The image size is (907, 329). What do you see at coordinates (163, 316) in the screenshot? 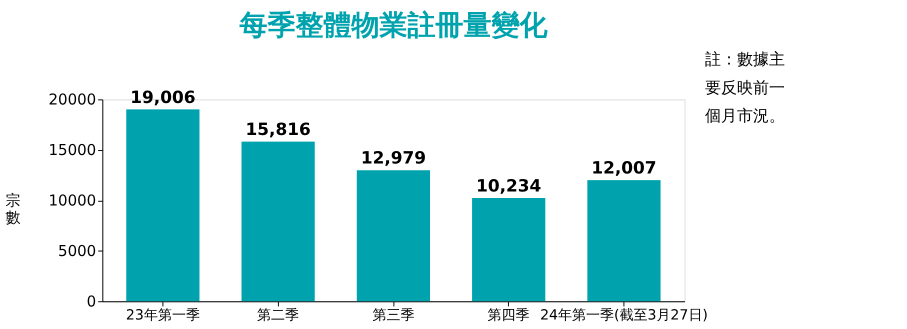
I see `x-tick-label: 23年第一季` at bounding box center [163, 316].